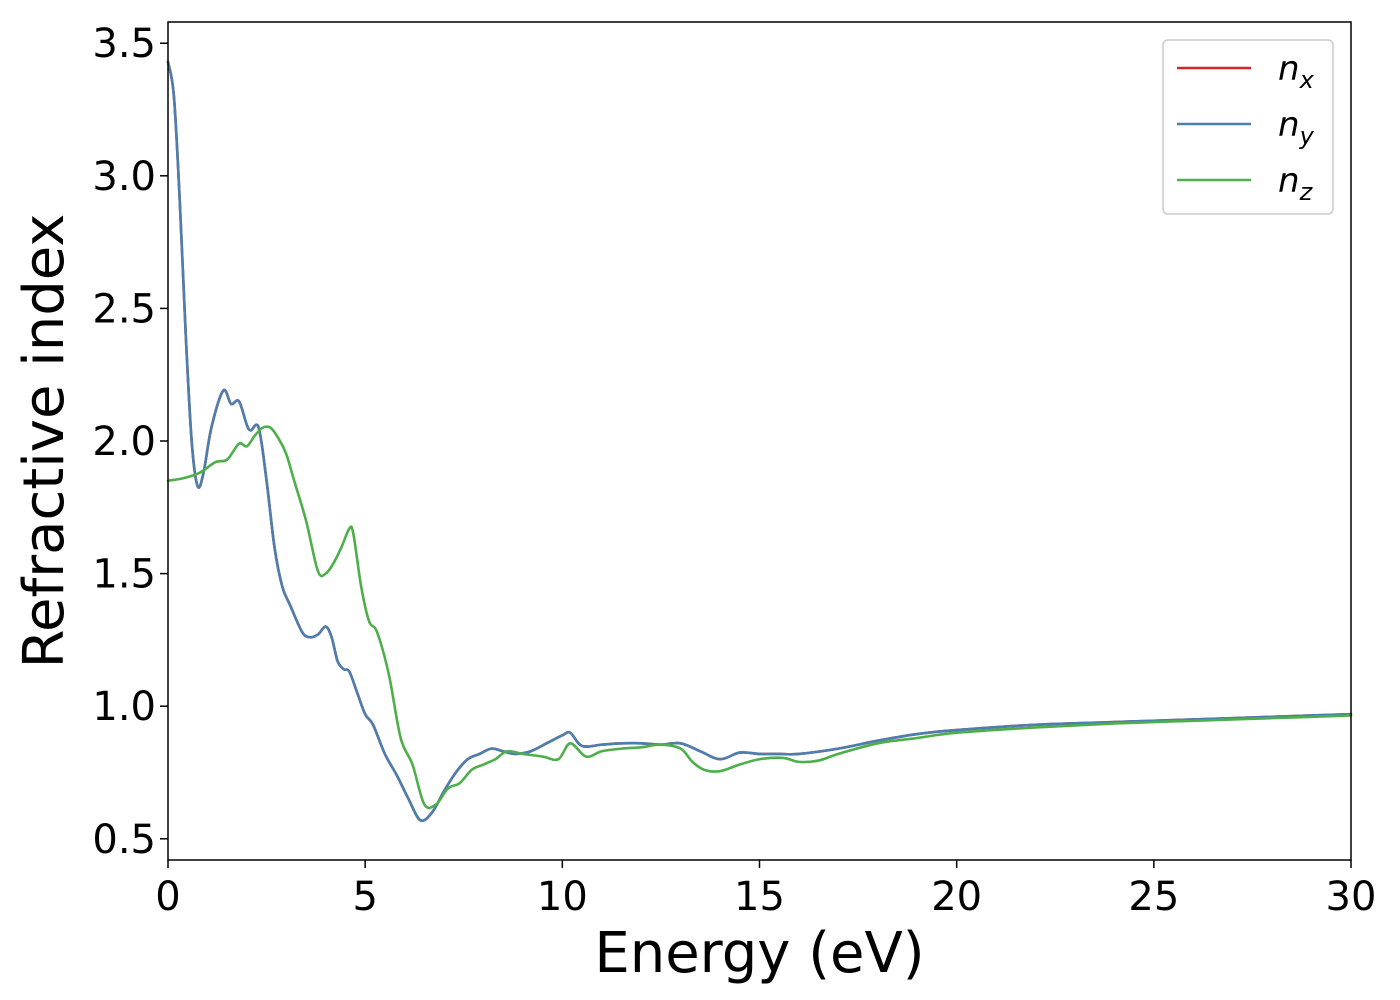 This screenshot has height=1000, width=1400. What do you see at coordinates (364, 897) in the screenshot?
I see `x-tick-label: 5` at bounding box center [364, 897].